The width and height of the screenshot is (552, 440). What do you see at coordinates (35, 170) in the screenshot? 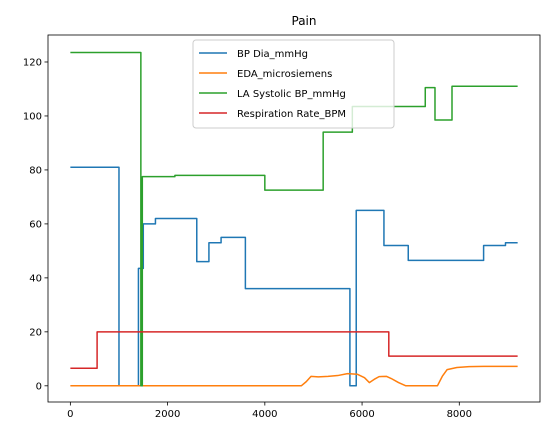
I see `y-tick-label: 80` at bounding box center [35, 170].